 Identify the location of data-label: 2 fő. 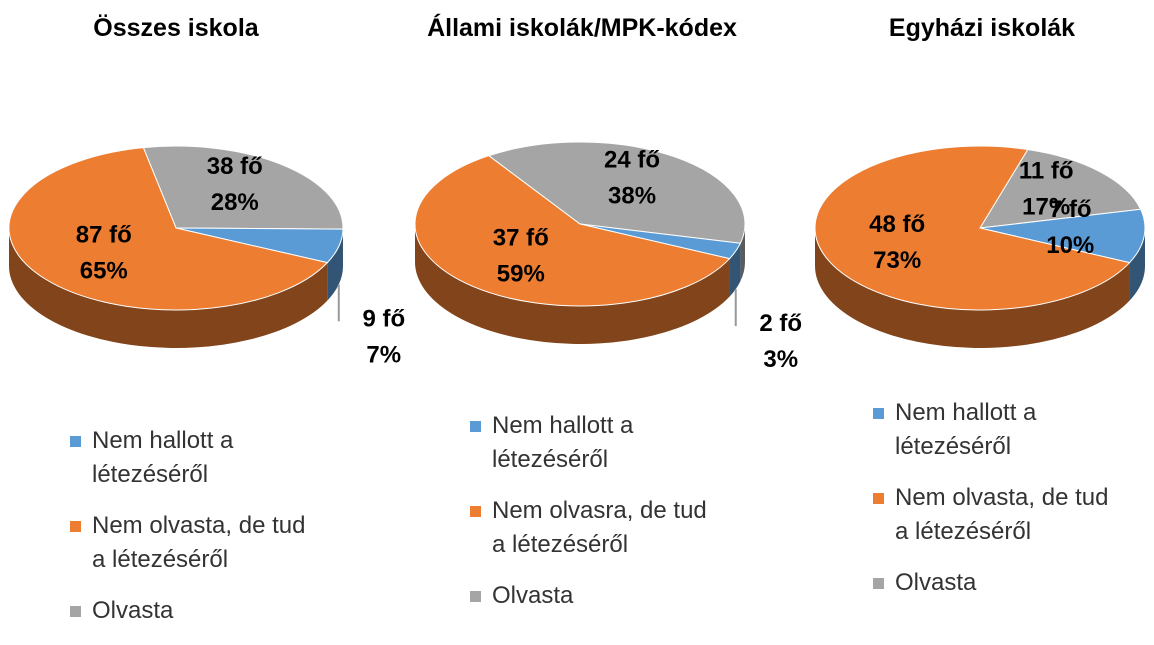
(780, 323).